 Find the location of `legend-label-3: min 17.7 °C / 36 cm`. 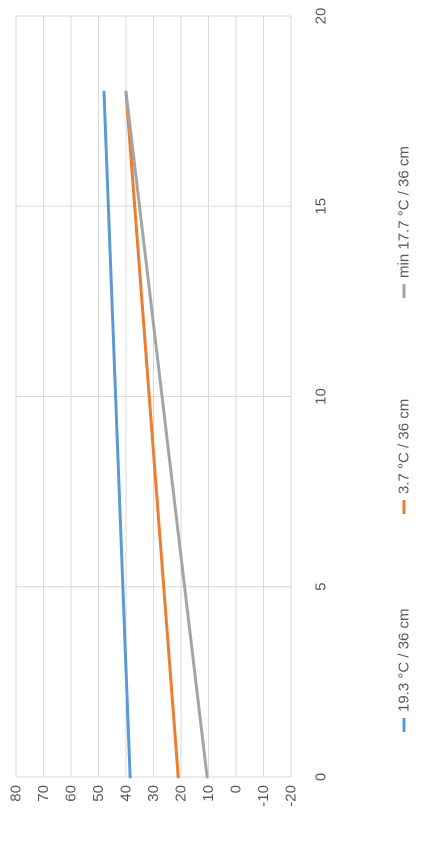

legend-label-3: min 17.7 °C / 36 cm is located at coordinates (404, 212).